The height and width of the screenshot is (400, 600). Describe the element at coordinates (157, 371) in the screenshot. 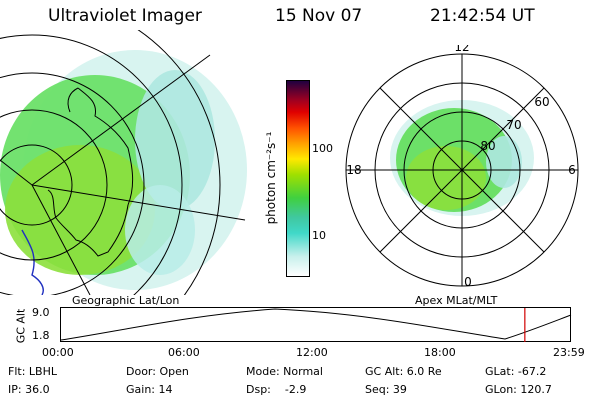

I see `footer-door: Door: Open` at that location.